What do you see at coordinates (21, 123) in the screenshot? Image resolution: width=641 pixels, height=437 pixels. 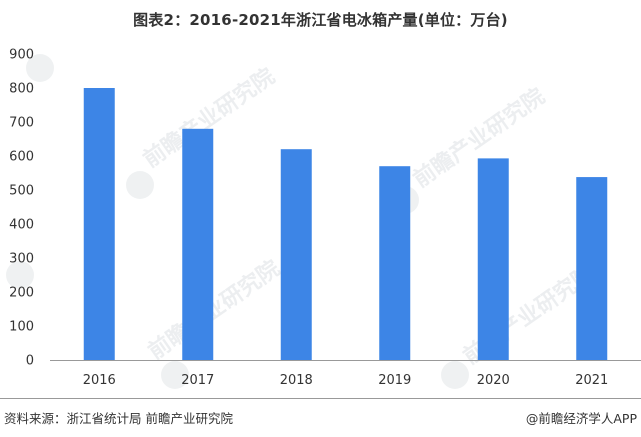 I see `y-tick-label: 700` at bounding box center [21, 123].